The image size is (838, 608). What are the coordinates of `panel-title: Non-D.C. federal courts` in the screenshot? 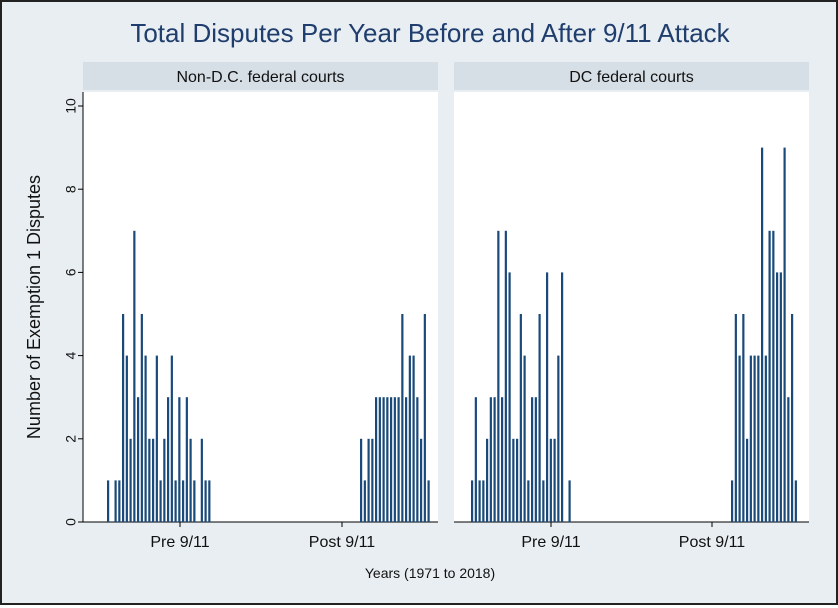 It's located at (260, 77).